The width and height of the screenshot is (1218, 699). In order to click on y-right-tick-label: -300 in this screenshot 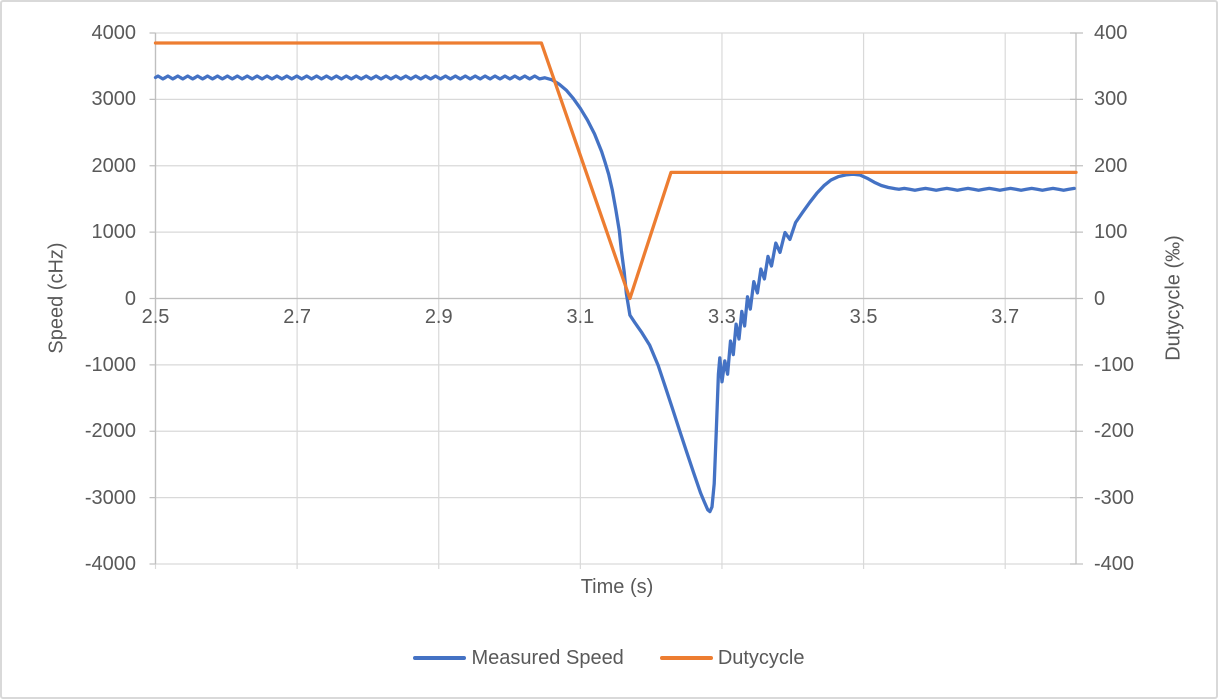, I will do `click(1114, 497)`.